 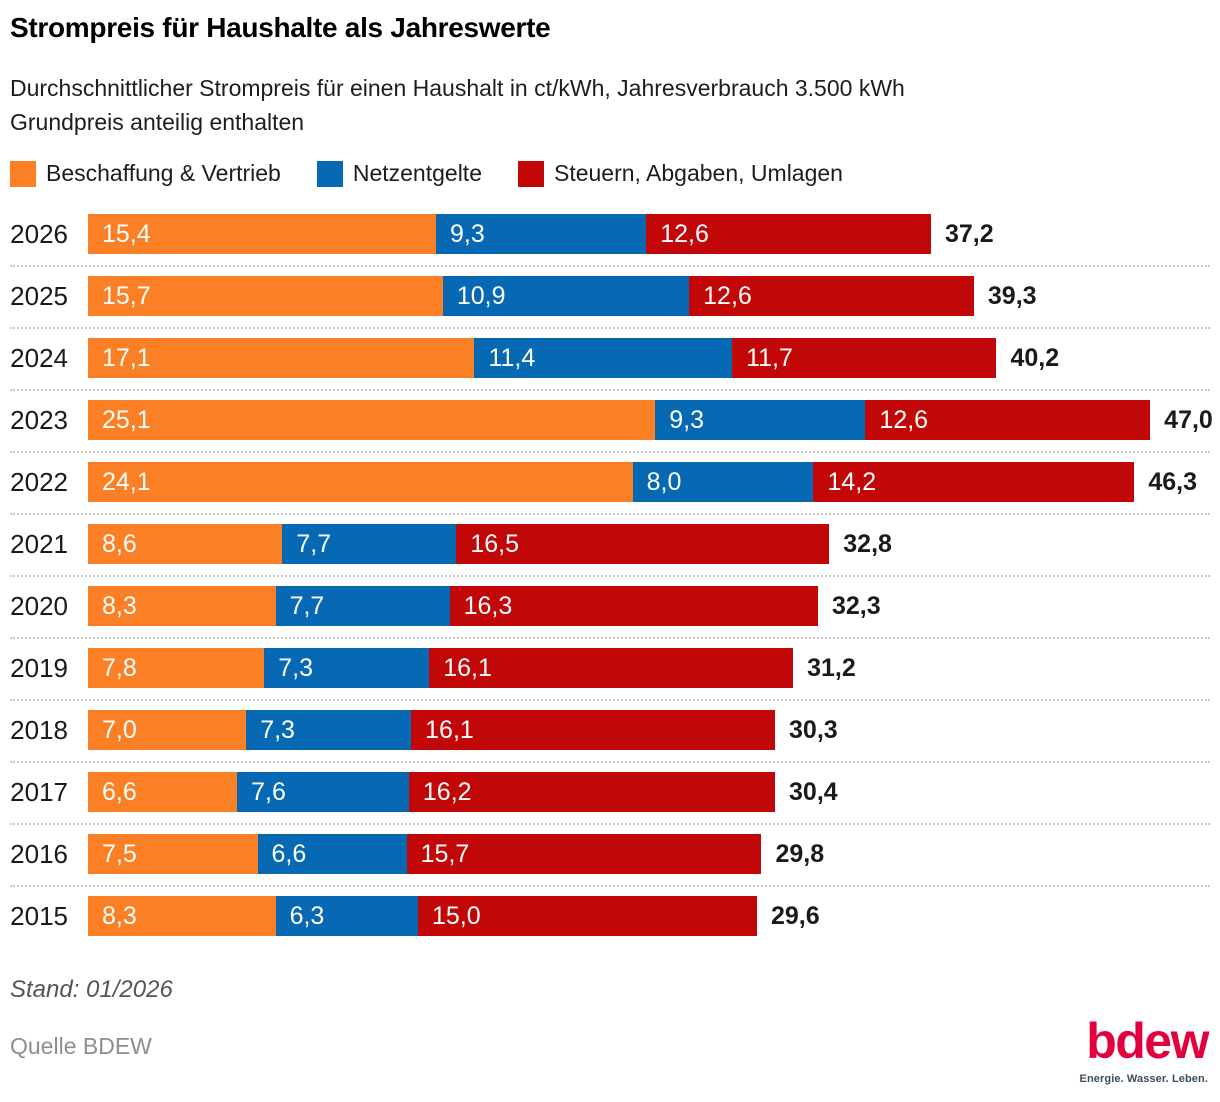 I want to click on bar-segment-beschaffung-vertrieb: 25,1, so click(x=372, y=420).